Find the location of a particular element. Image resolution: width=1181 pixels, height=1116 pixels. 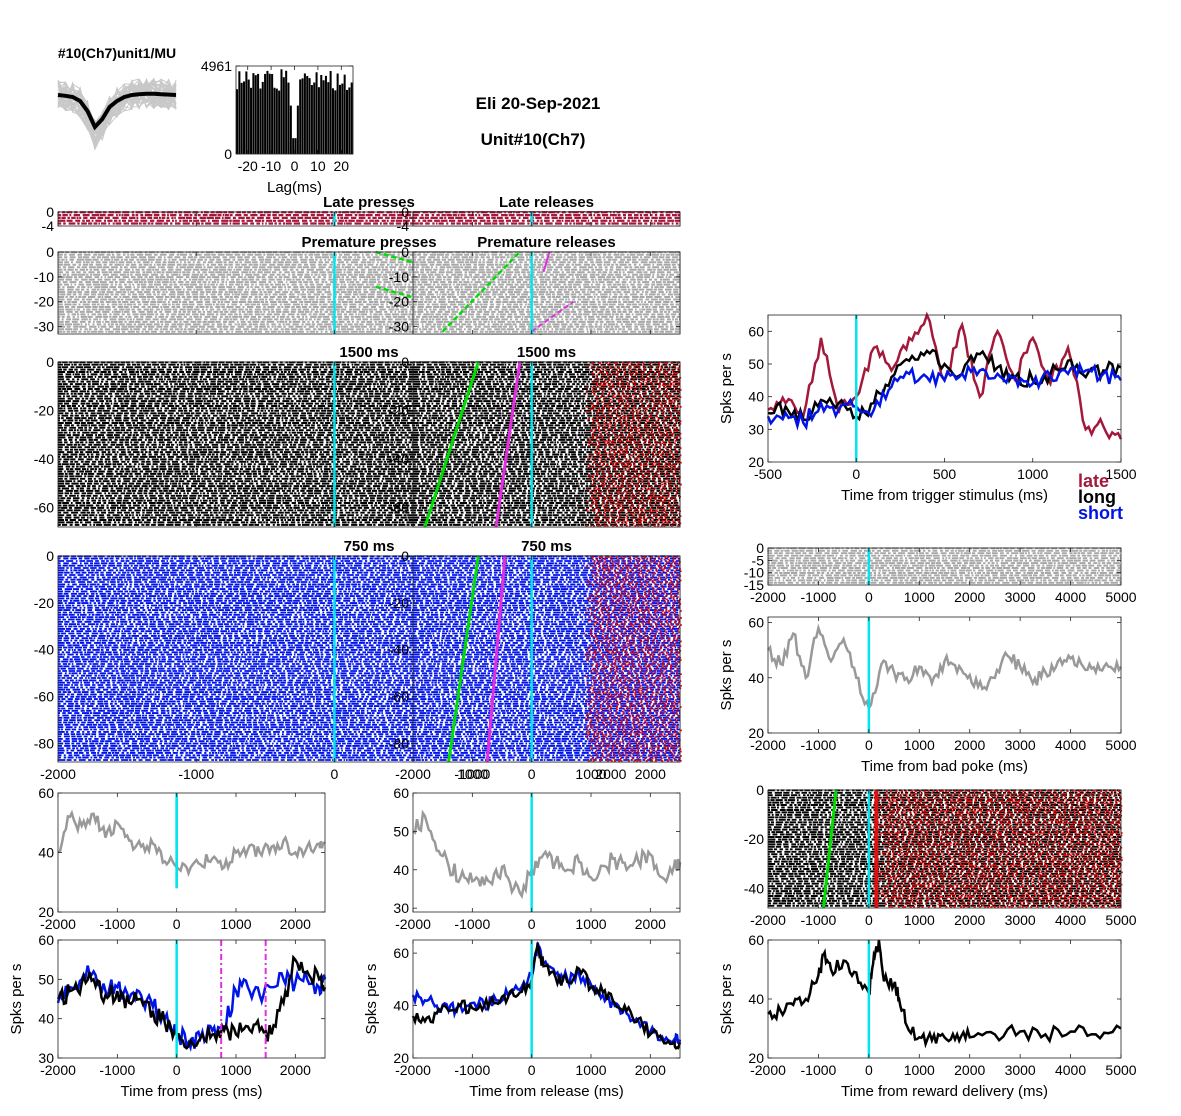

trigger_psth-xtick-label: 500 is located at coordinates (945, 474).